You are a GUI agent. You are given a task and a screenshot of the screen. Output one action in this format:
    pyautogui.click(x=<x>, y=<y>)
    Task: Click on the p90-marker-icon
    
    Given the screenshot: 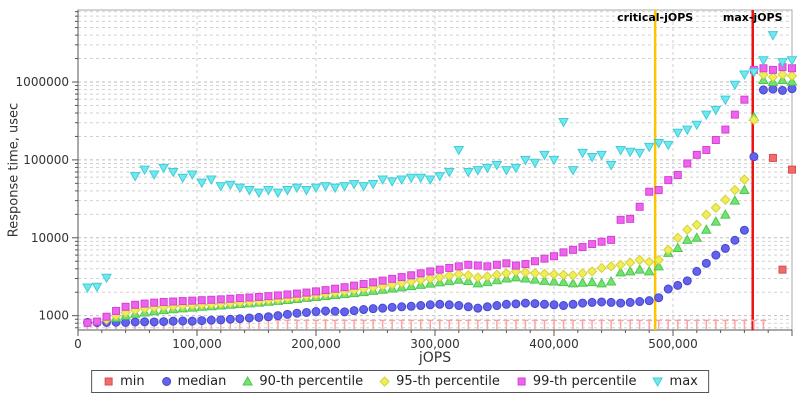 What is the action you would take?
    pyautogui.click(x=248, y=380)
    